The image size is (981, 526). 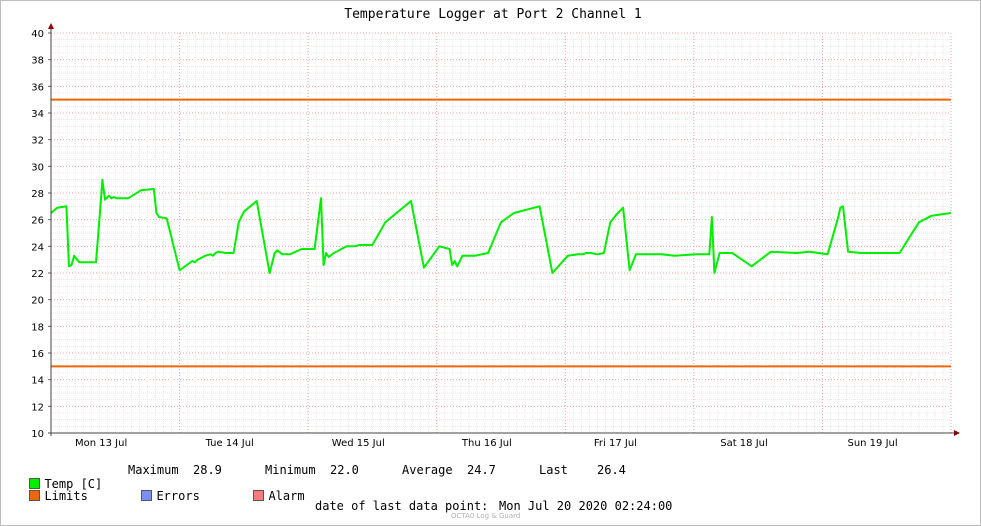 What do you see at coordinates (37, 407) in the screenshot?
I see `y-tick-label: 12` at bounding box center [37, 407].